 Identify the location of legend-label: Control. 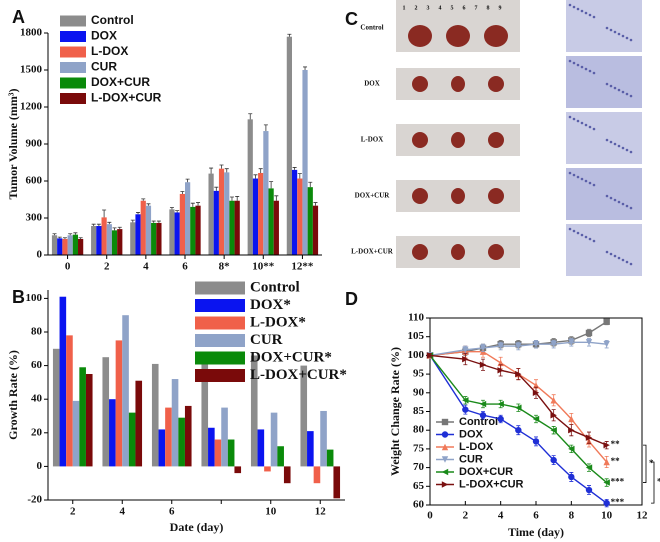
(478, 422).